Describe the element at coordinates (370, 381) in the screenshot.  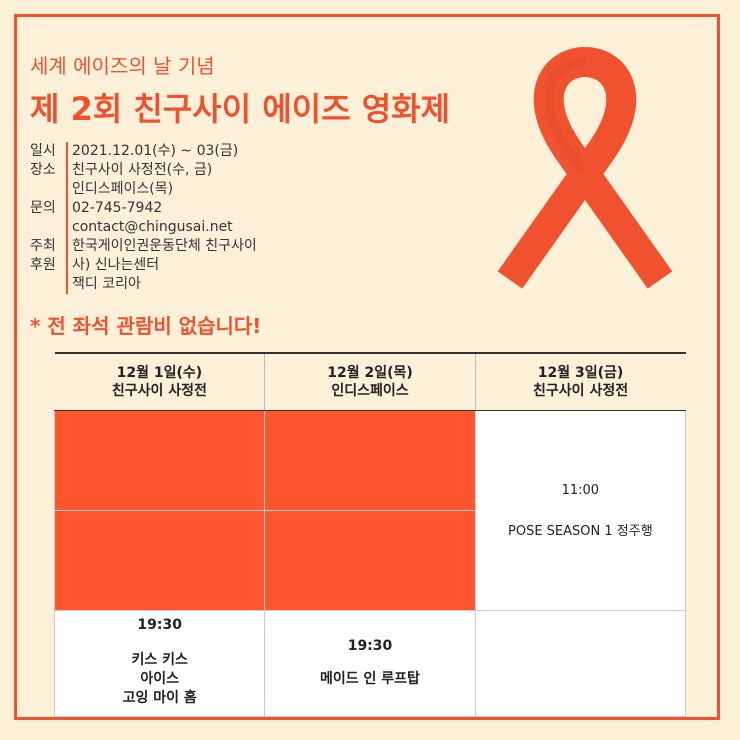
I see `day-header: 12월 2일(목) 인디스페이스` at that location.